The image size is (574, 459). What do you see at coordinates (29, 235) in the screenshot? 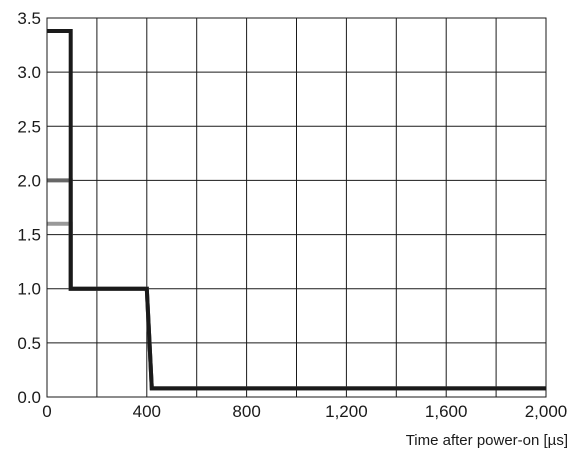
I see `y-tick-label: 1.5` at bounding box center [29, 235].